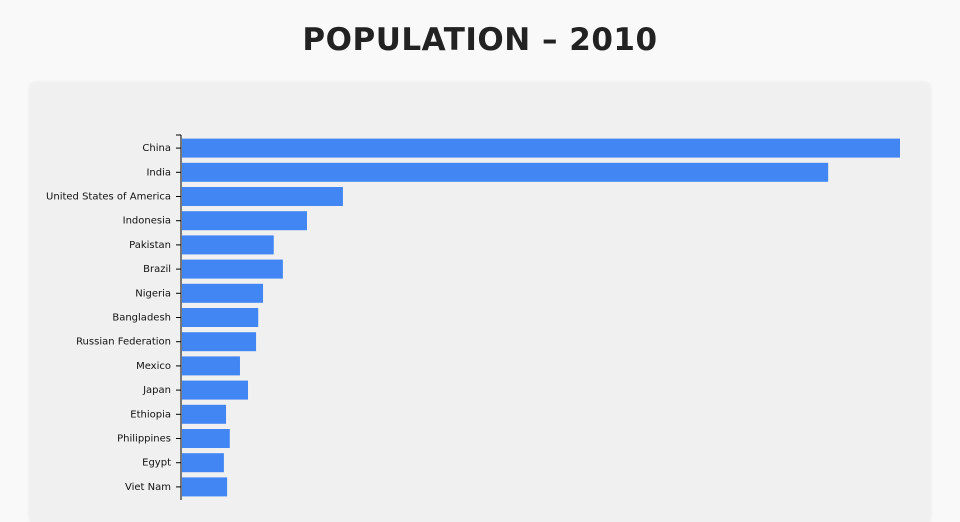 The width and height of the screenshot is (960, 522). What do you see at coordinates (148, 487) in the screenshot?
I see `y-tick-label: Viet Nam` at bounding box center [148, 487].